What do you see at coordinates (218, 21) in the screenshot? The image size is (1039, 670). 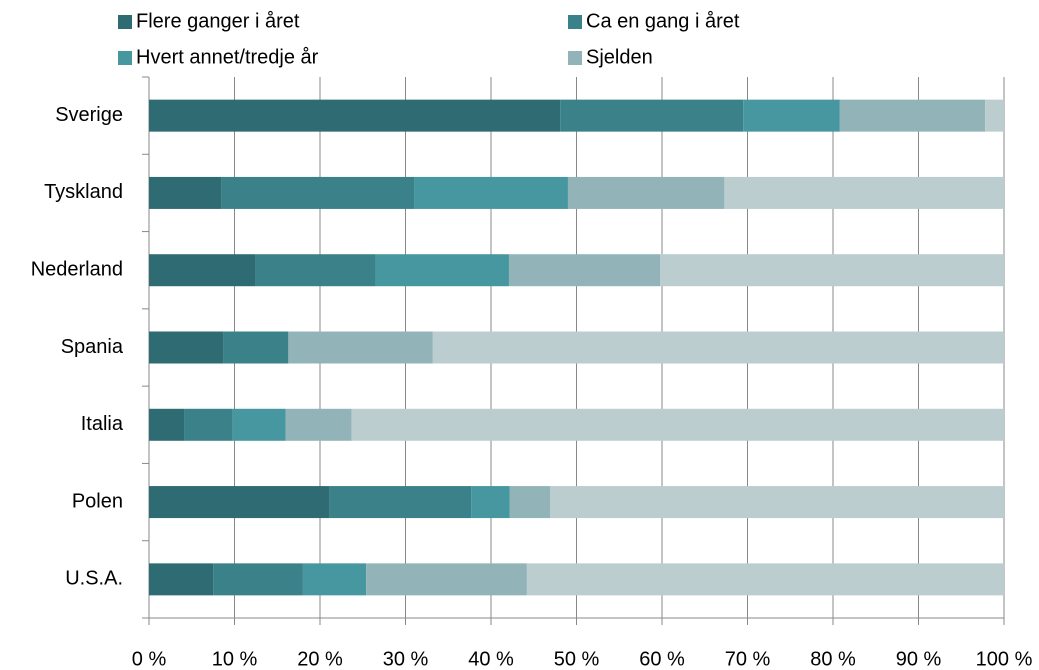 I see `legend-label: Flere ganger i året` at bounding box center [218, 21].